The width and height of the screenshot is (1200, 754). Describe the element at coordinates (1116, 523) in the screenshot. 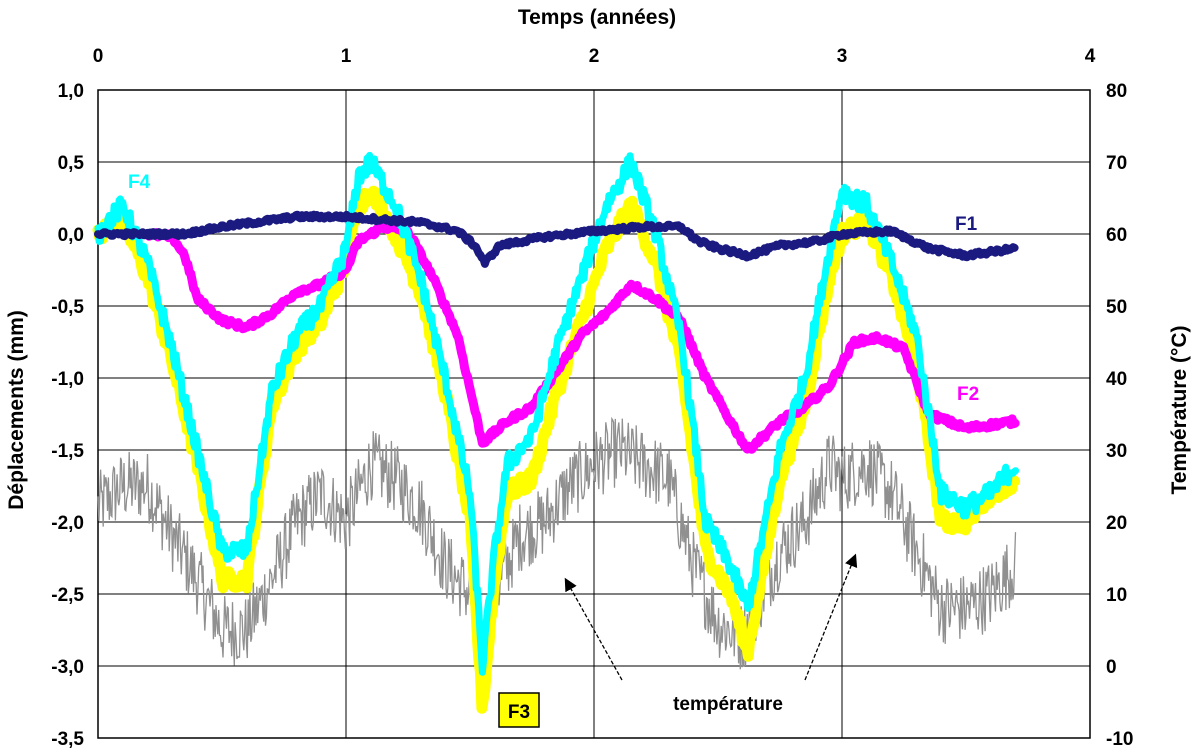

I see `y-right-tick-label: 20` at that location.